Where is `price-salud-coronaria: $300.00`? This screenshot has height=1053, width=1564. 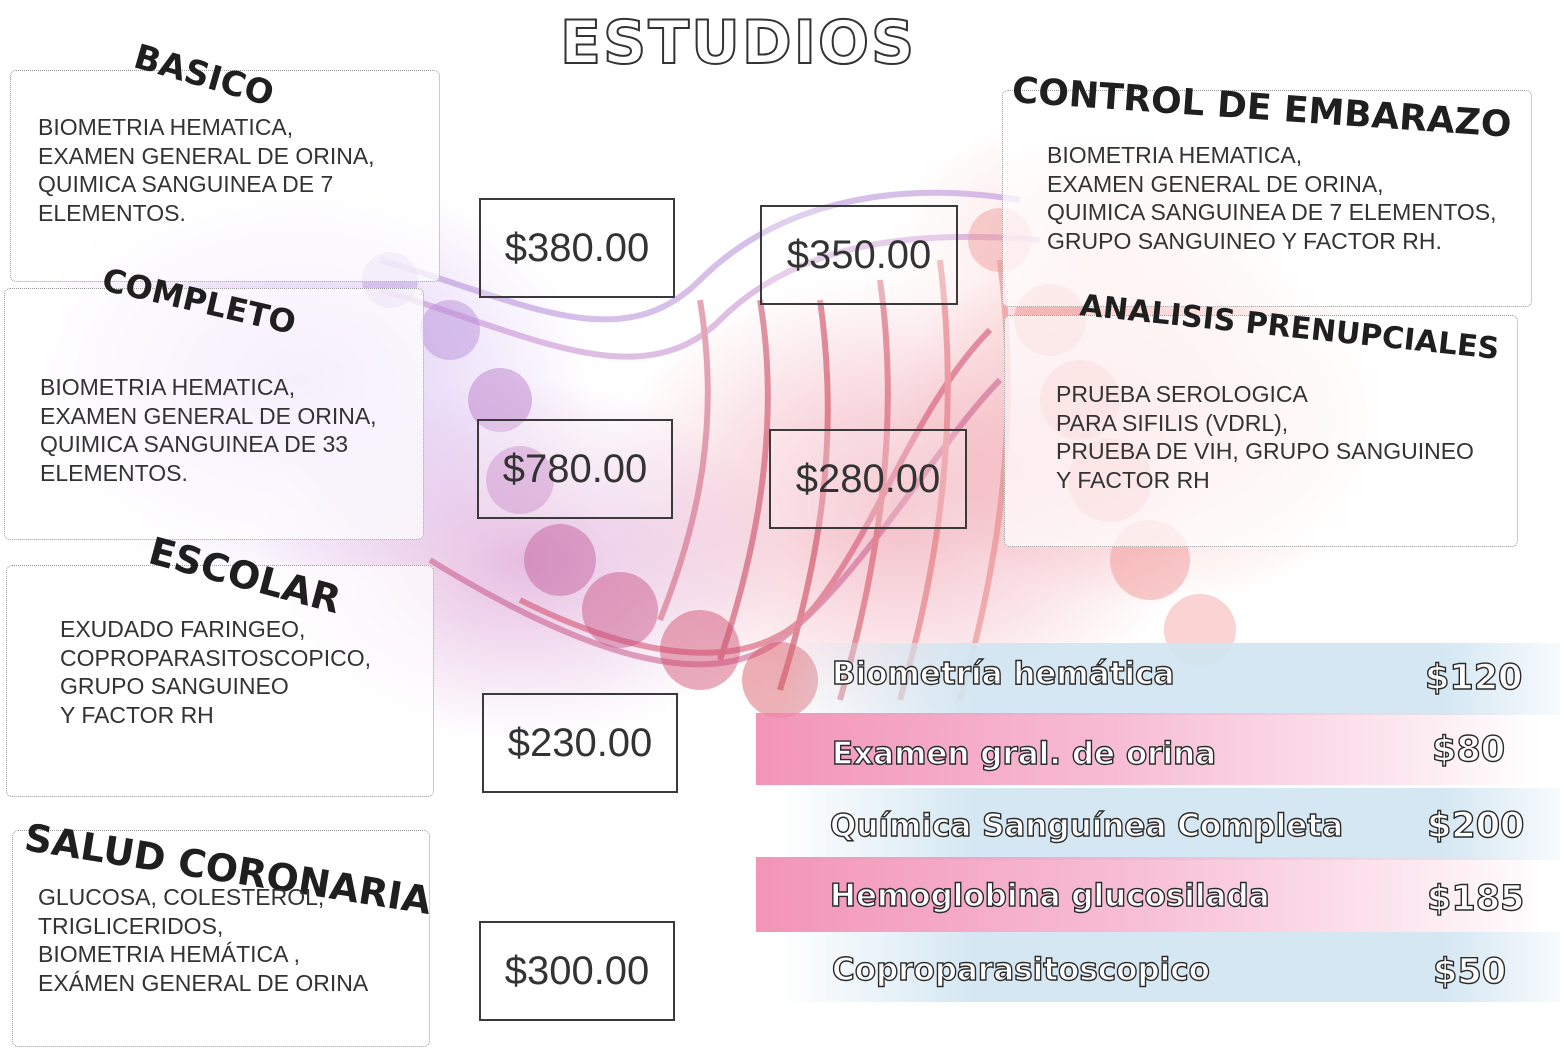 price-salud-coronaria: $300.00 is located at coordinates (577, 971).